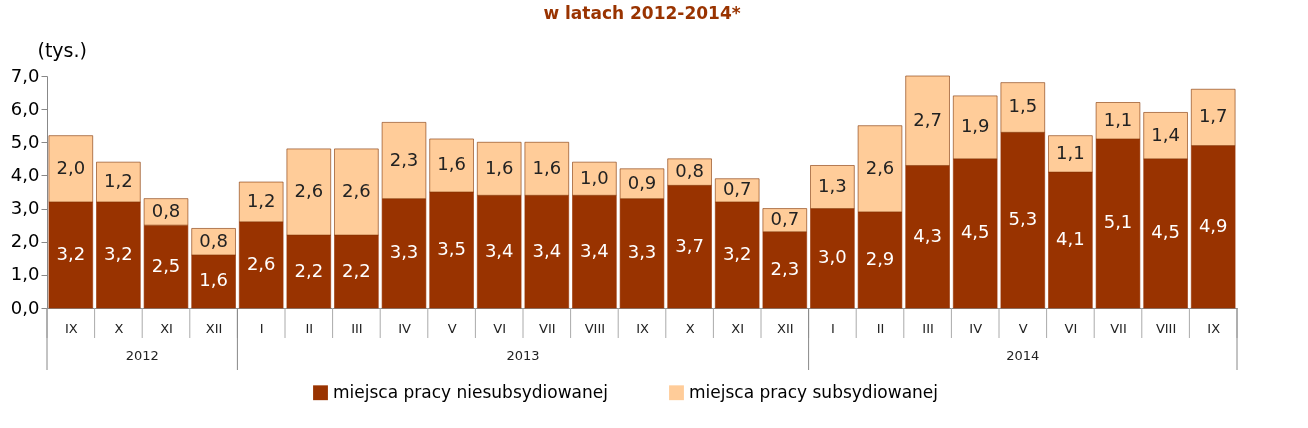  What do you see at coordinates (1213, 116) in the screenshot?
I see `data-label: 1,7` at bounding box center [1213, 116].